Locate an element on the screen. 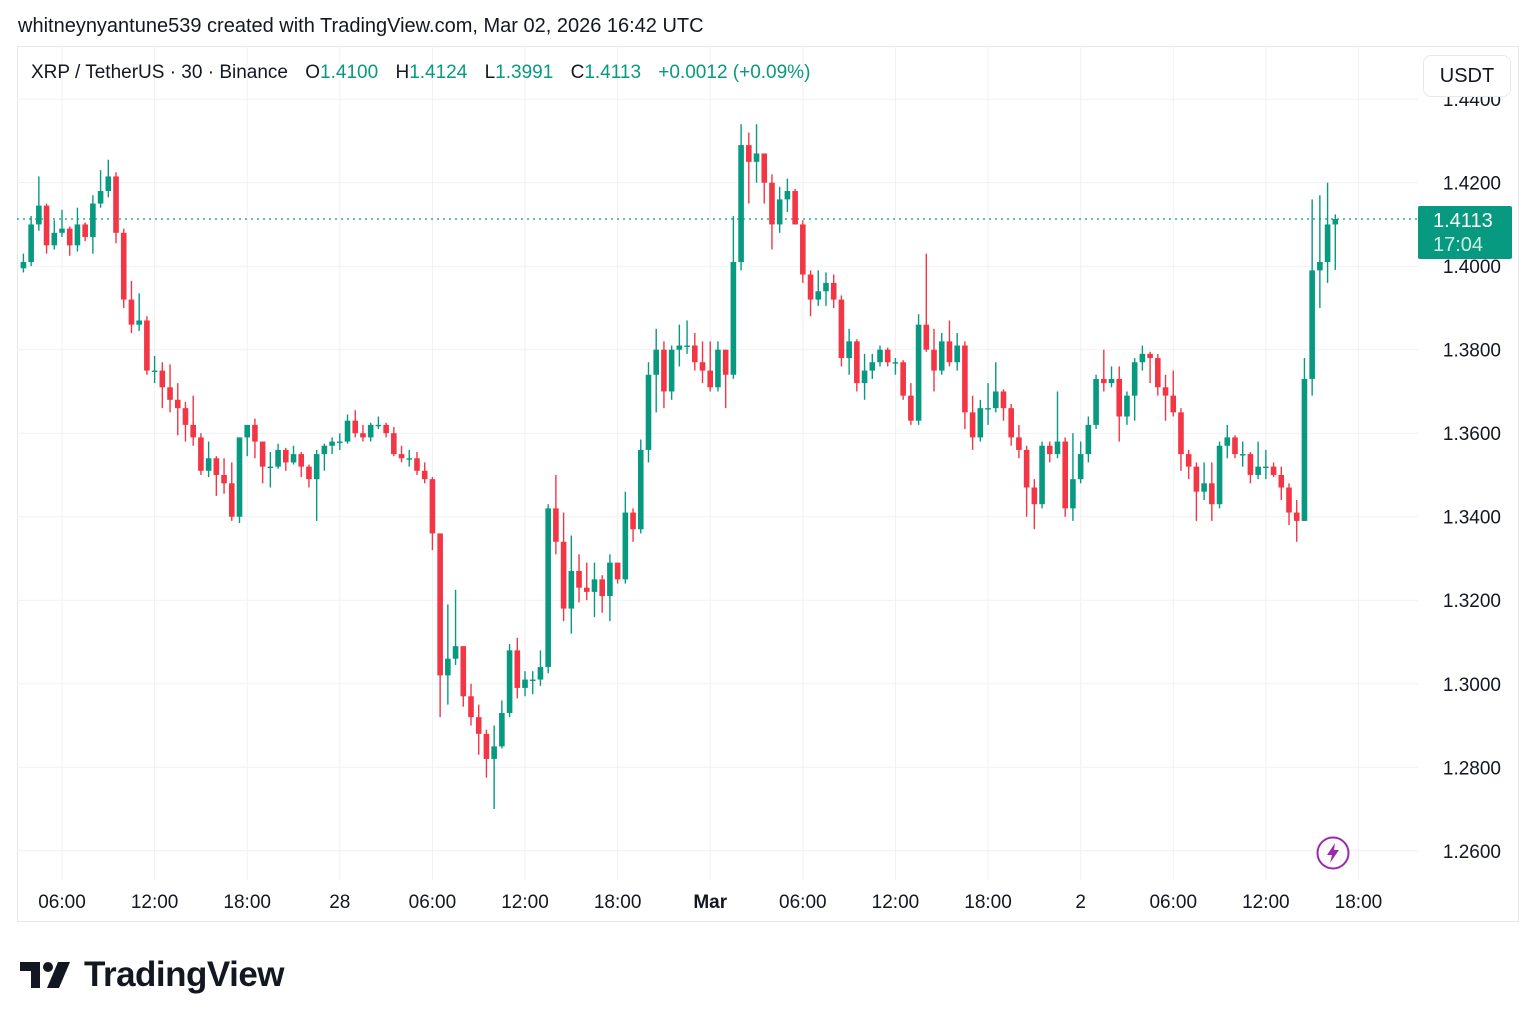  tradingview-logo: TradingView is located at coordinates (152, 975).